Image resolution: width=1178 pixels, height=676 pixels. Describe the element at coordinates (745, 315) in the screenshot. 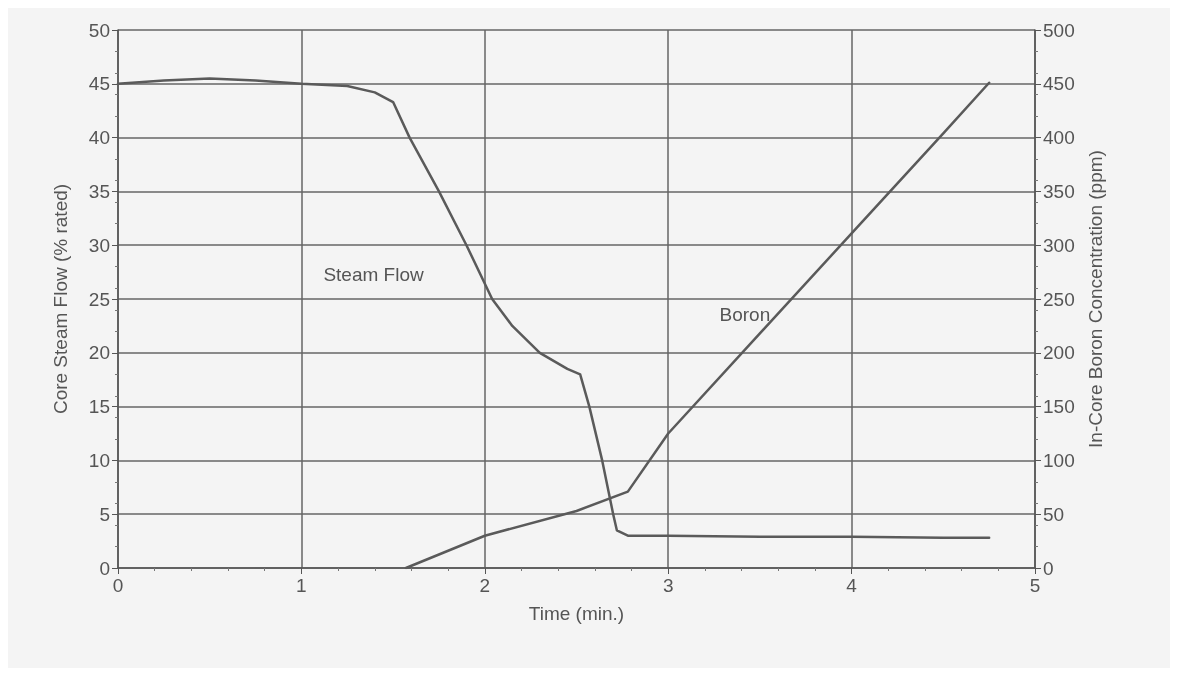

I see `series-label: Boron` at that location.